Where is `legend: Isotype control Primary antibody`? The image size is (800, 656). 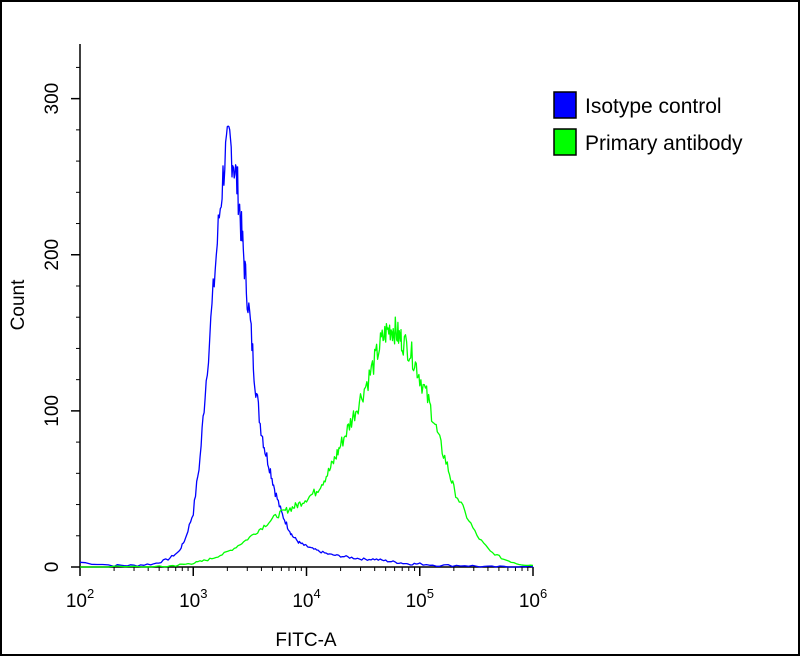
legend: Isotype control Primary antibody is located at coordinates (648, 123).